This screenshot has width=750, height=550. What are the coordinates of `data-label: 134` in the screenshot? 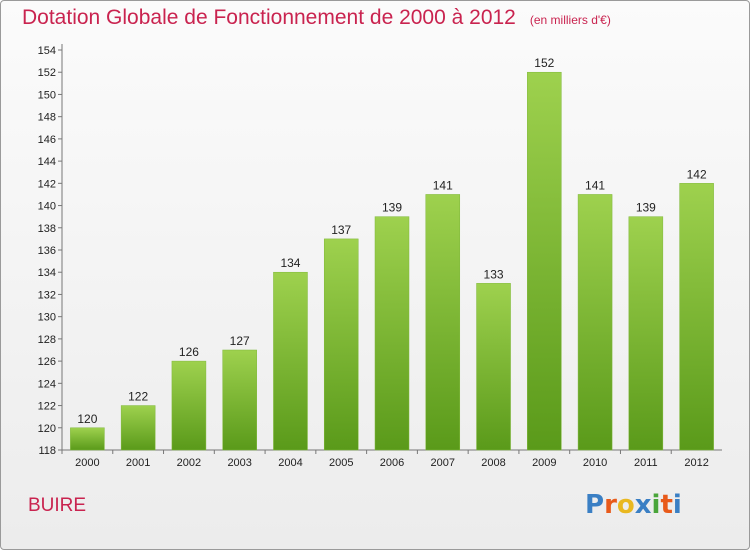 It's located at (290, 263).